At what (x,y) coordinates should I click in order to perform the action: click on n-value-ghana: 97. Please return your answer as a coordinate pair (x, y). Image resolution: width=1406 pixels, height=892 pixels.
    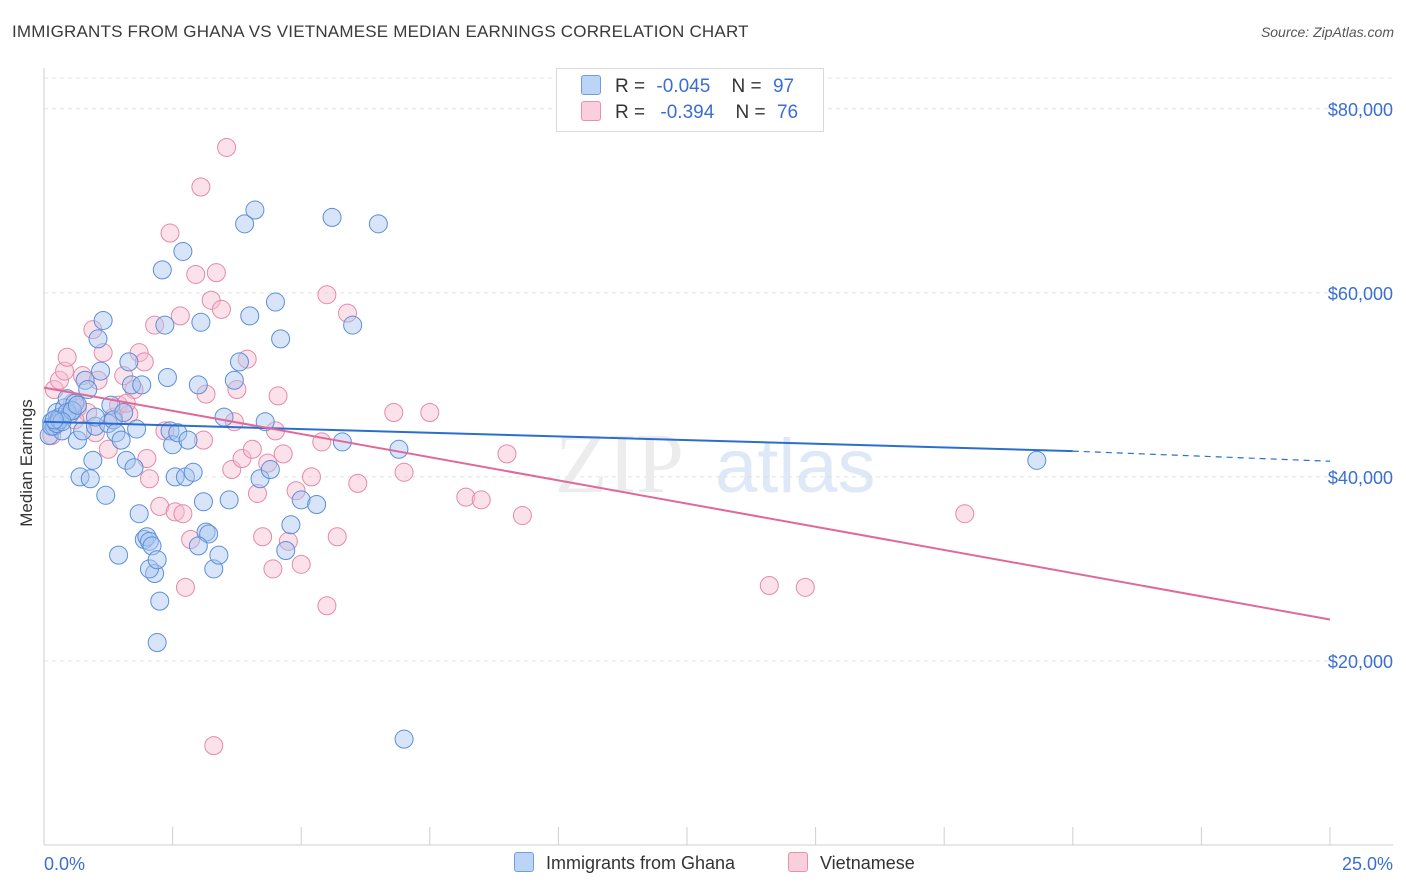
    Looking at the image, I should click on (783, 86).